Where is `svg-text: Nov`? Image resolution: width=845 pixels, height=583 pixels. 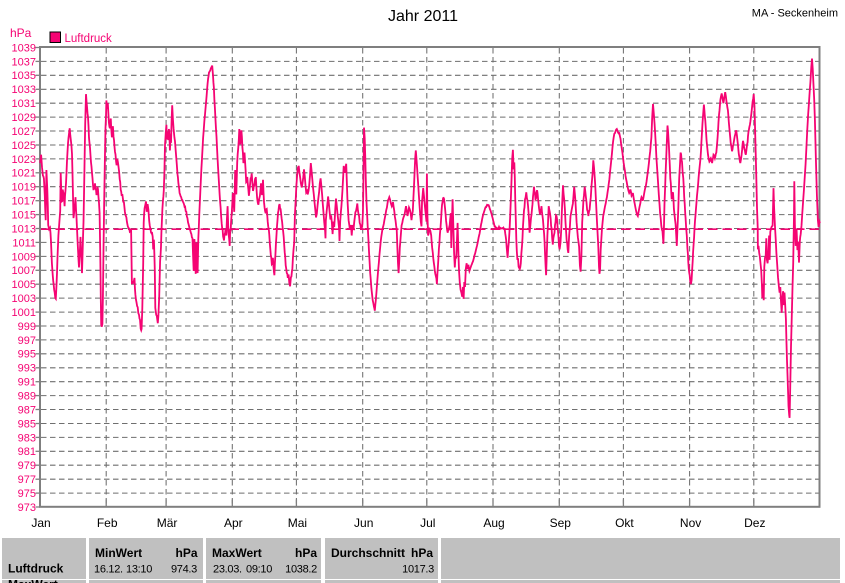 svg-text: Nov is located at coordinates (690, 523).